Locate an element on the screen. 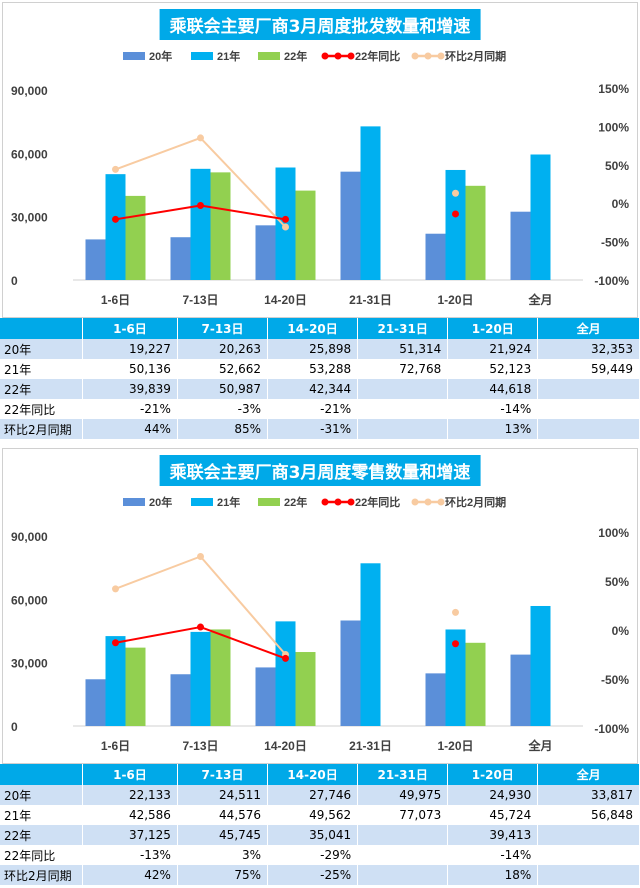  legend-label-line-1: 环比2月同期 is located at coordinates (475, 56).